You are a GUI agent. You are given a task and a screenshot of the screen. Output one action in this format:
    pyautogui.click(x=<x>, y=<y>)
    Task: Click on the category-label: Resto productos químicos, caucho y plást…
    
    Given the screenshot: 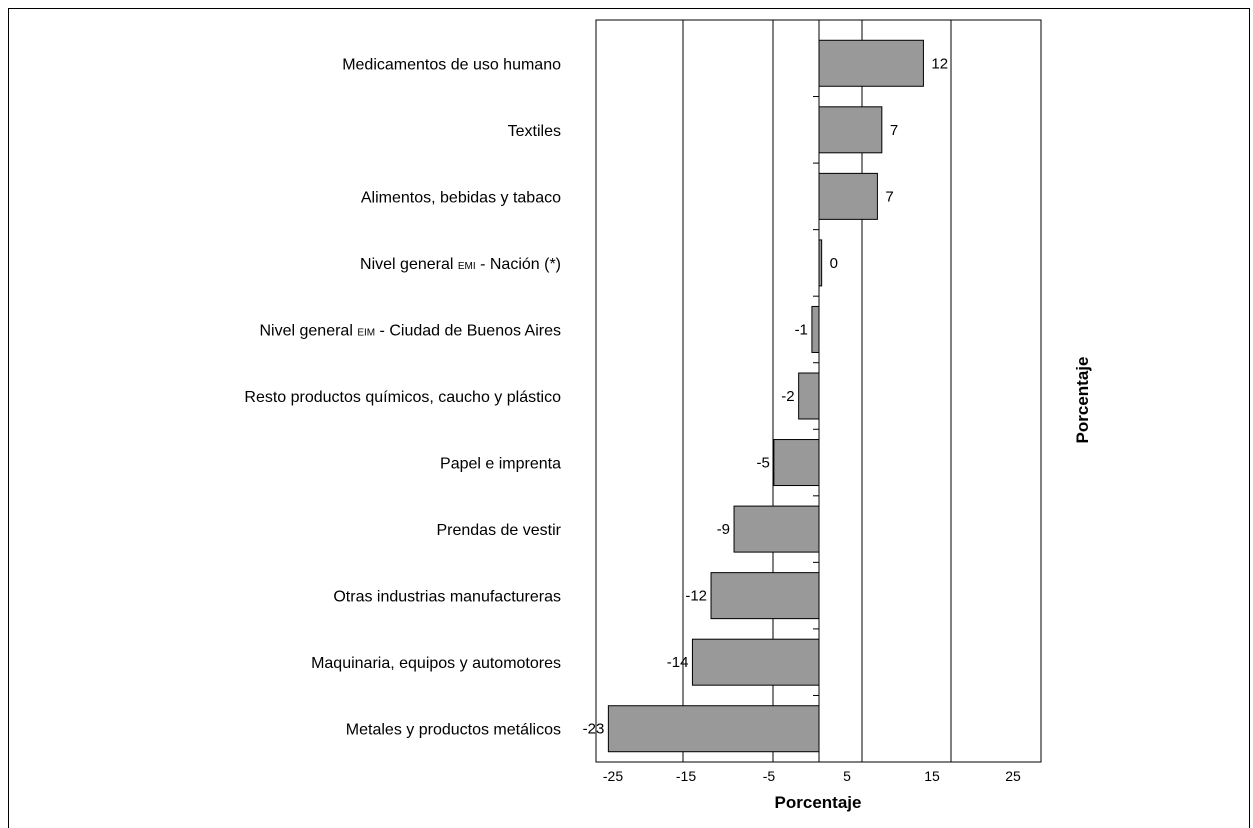 What is the action you would take?
    pyautogui.click(x=402, y=397)
    